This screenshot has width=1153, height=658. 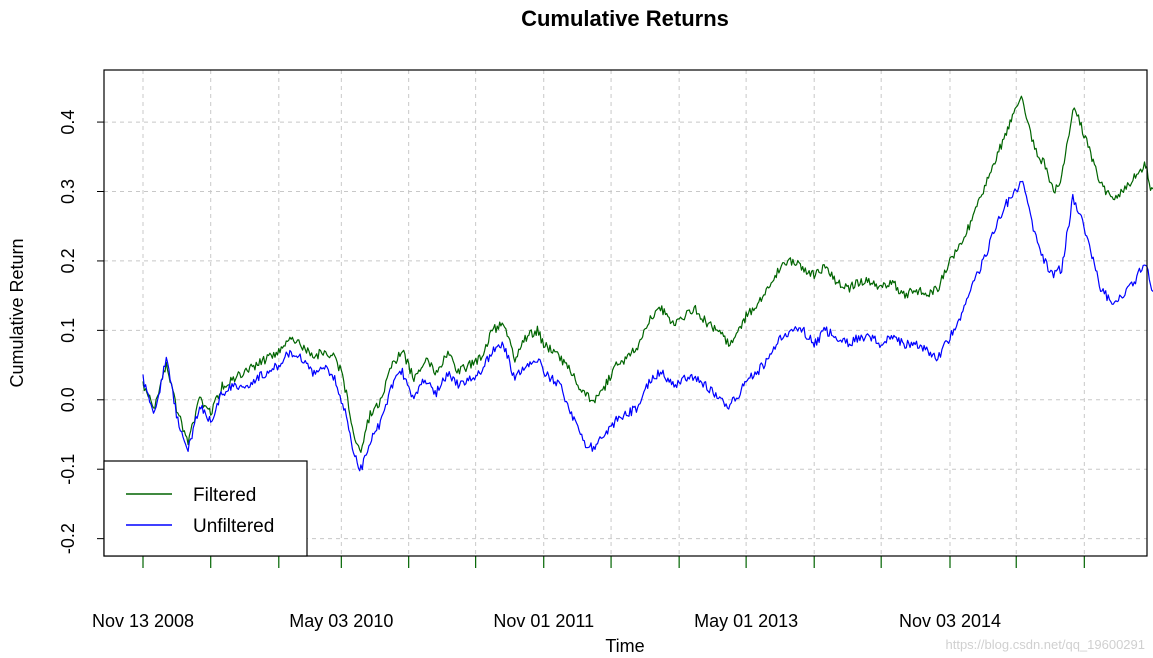 I want to click on y-tick-label-6: 0.4, so click(x=68, y=122).